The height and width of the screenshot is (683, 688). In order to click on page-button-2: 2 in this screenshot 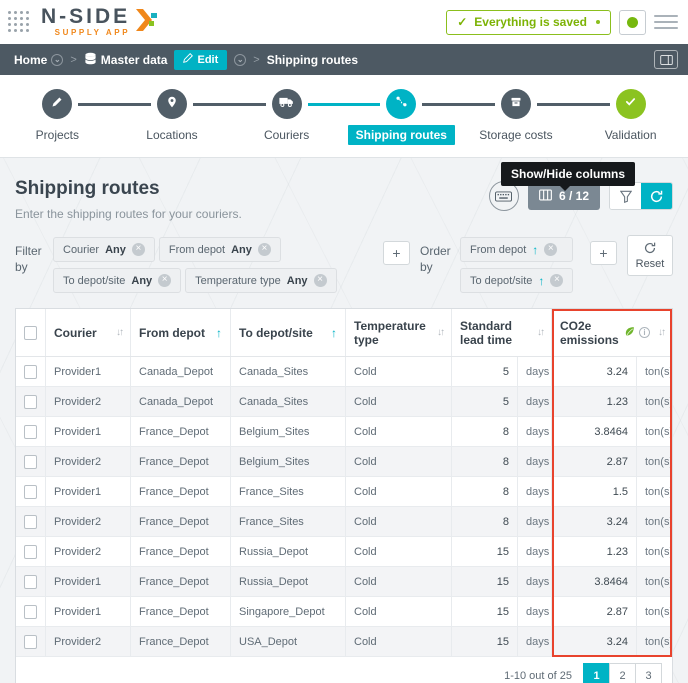, I will do `click(622, 672)`.